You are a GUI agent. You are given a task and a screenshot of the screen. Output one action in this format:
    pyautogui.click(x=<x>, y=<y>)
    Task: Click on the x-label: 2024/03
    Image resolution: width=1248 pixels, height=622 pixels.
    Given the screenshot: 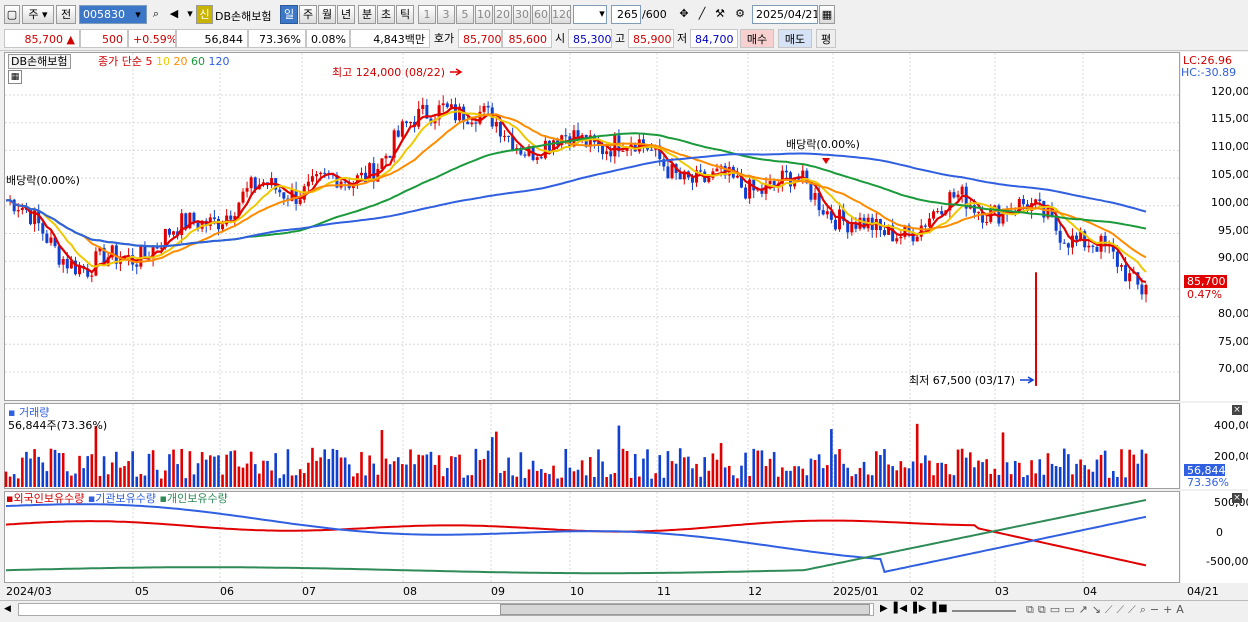 What is the action you would take?
    pyautogui.click(x=29, y=591)
    